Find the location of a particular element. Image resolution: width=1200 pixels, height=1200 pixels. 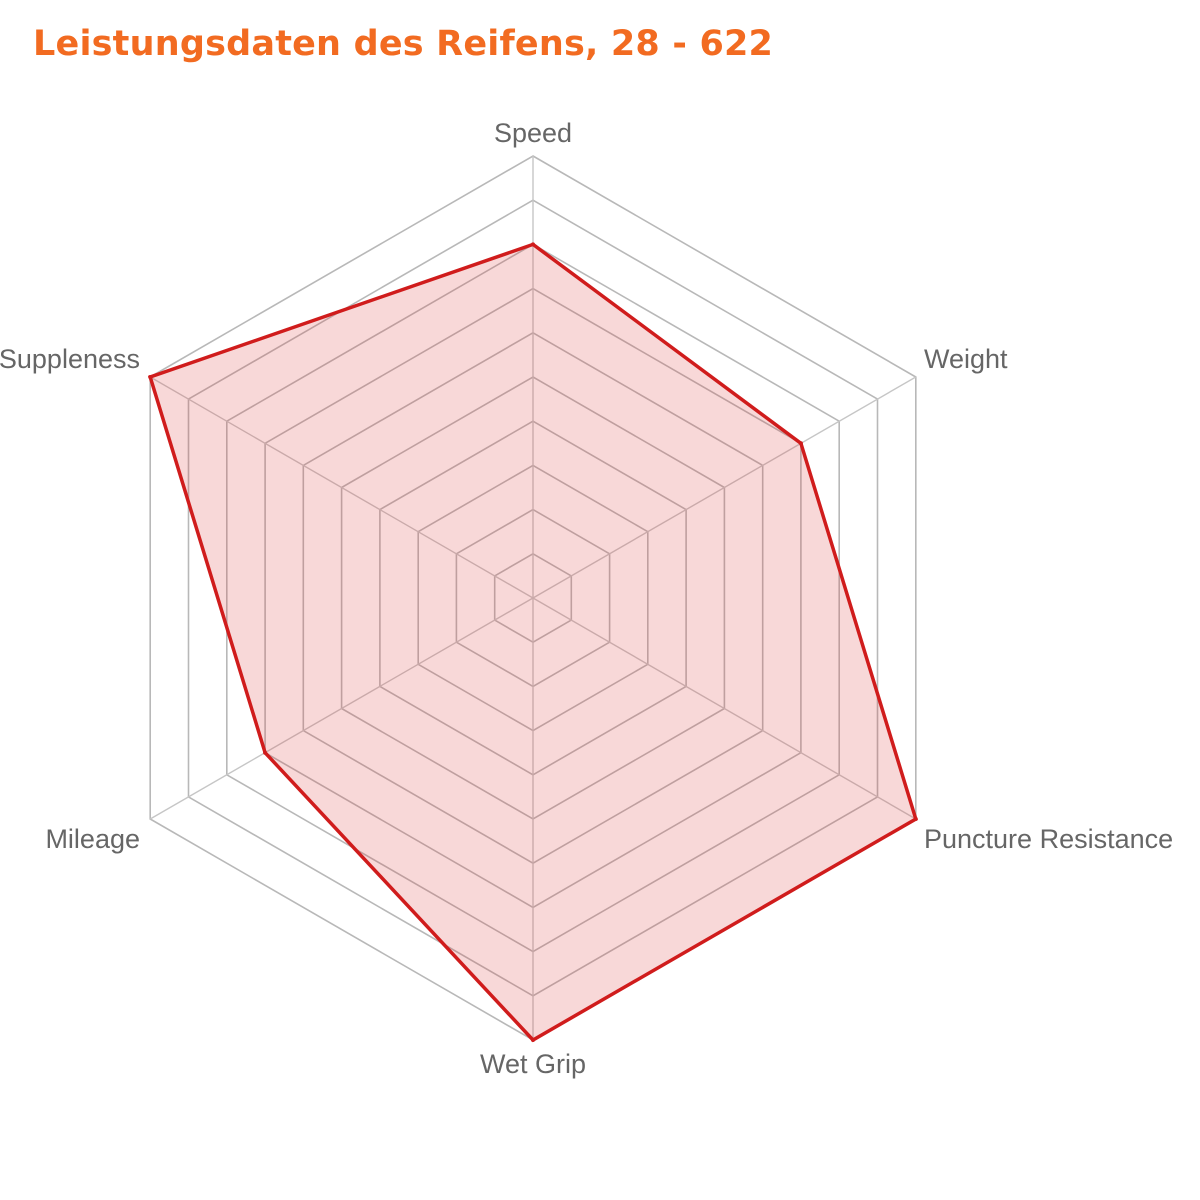

chart-title: Leistungsdaten des Reifens, 28 - 622 is located at coordinates (403, 44).